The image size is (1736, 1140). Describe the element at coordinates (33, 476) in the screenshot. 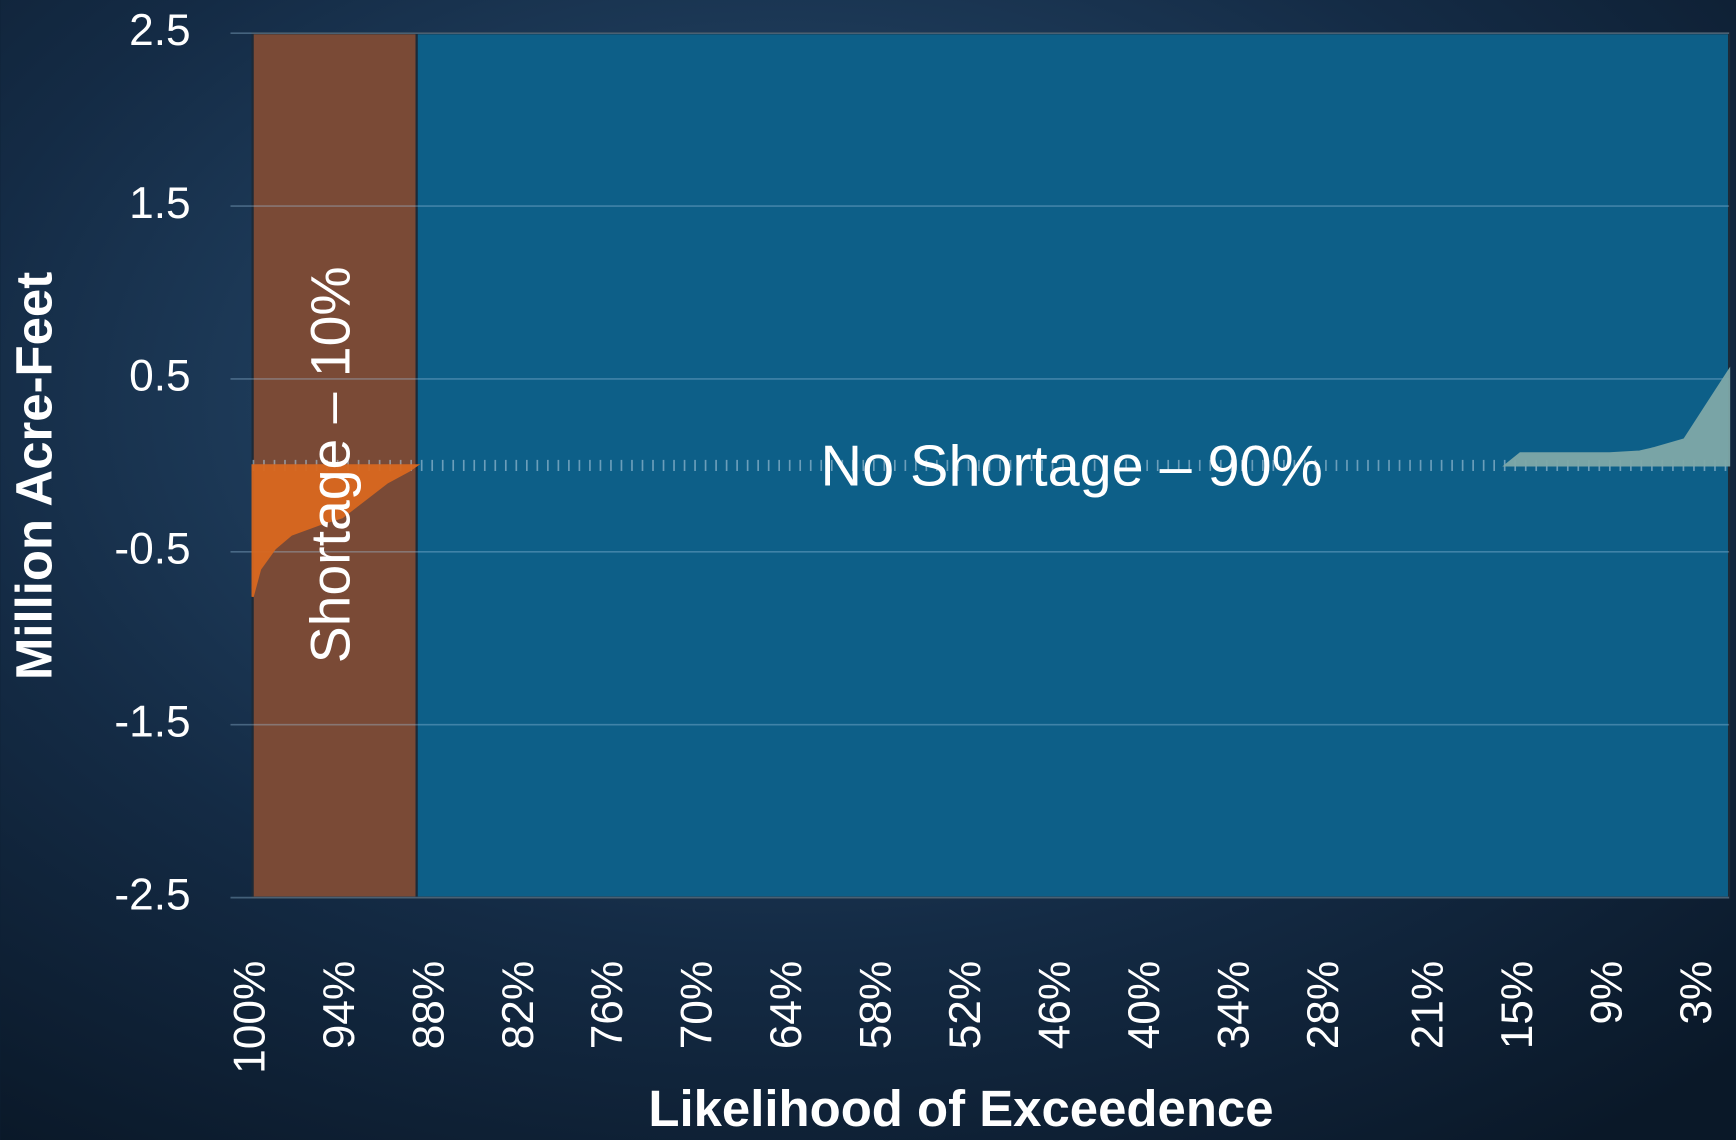

I see `y-axis-title: Million Acre-Feet` at that location.